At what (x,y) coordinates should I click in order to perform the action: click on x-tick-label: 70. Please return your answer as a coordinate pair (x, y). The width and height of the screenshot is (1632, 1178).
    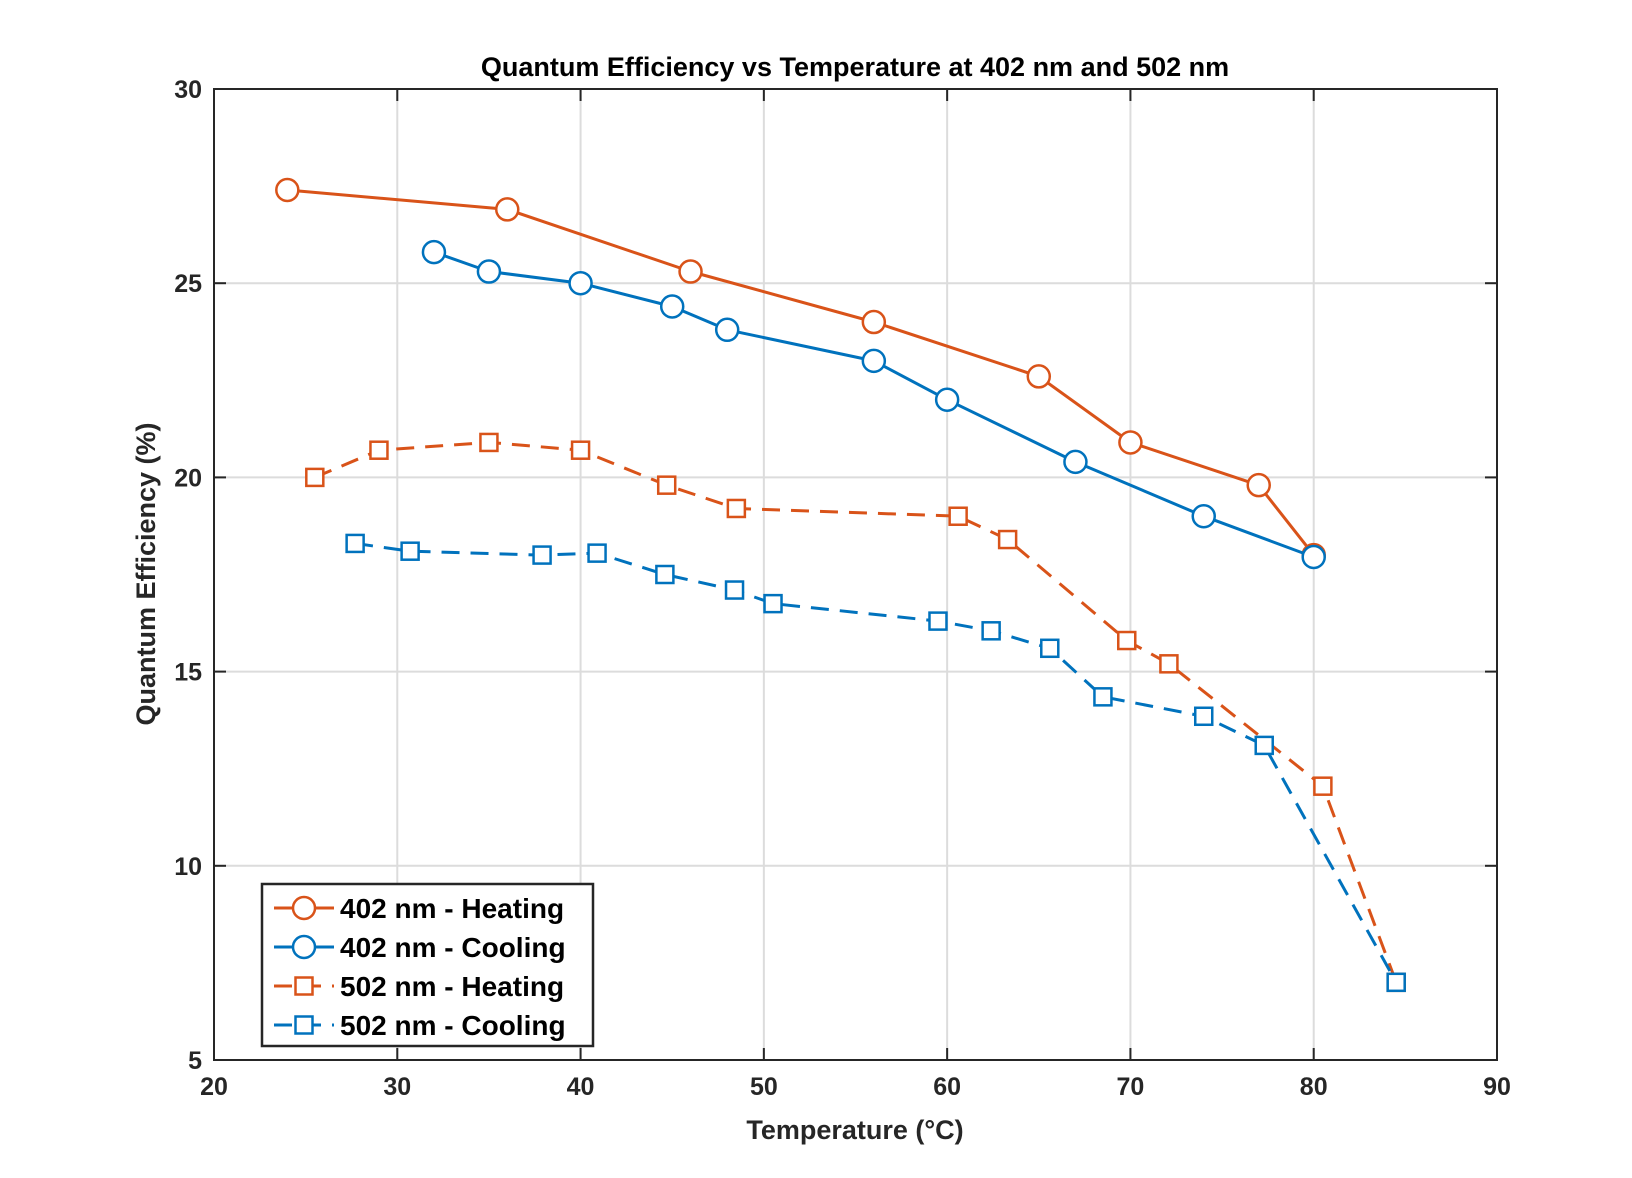
    Looking at the image, I should click on (1131, 1087).